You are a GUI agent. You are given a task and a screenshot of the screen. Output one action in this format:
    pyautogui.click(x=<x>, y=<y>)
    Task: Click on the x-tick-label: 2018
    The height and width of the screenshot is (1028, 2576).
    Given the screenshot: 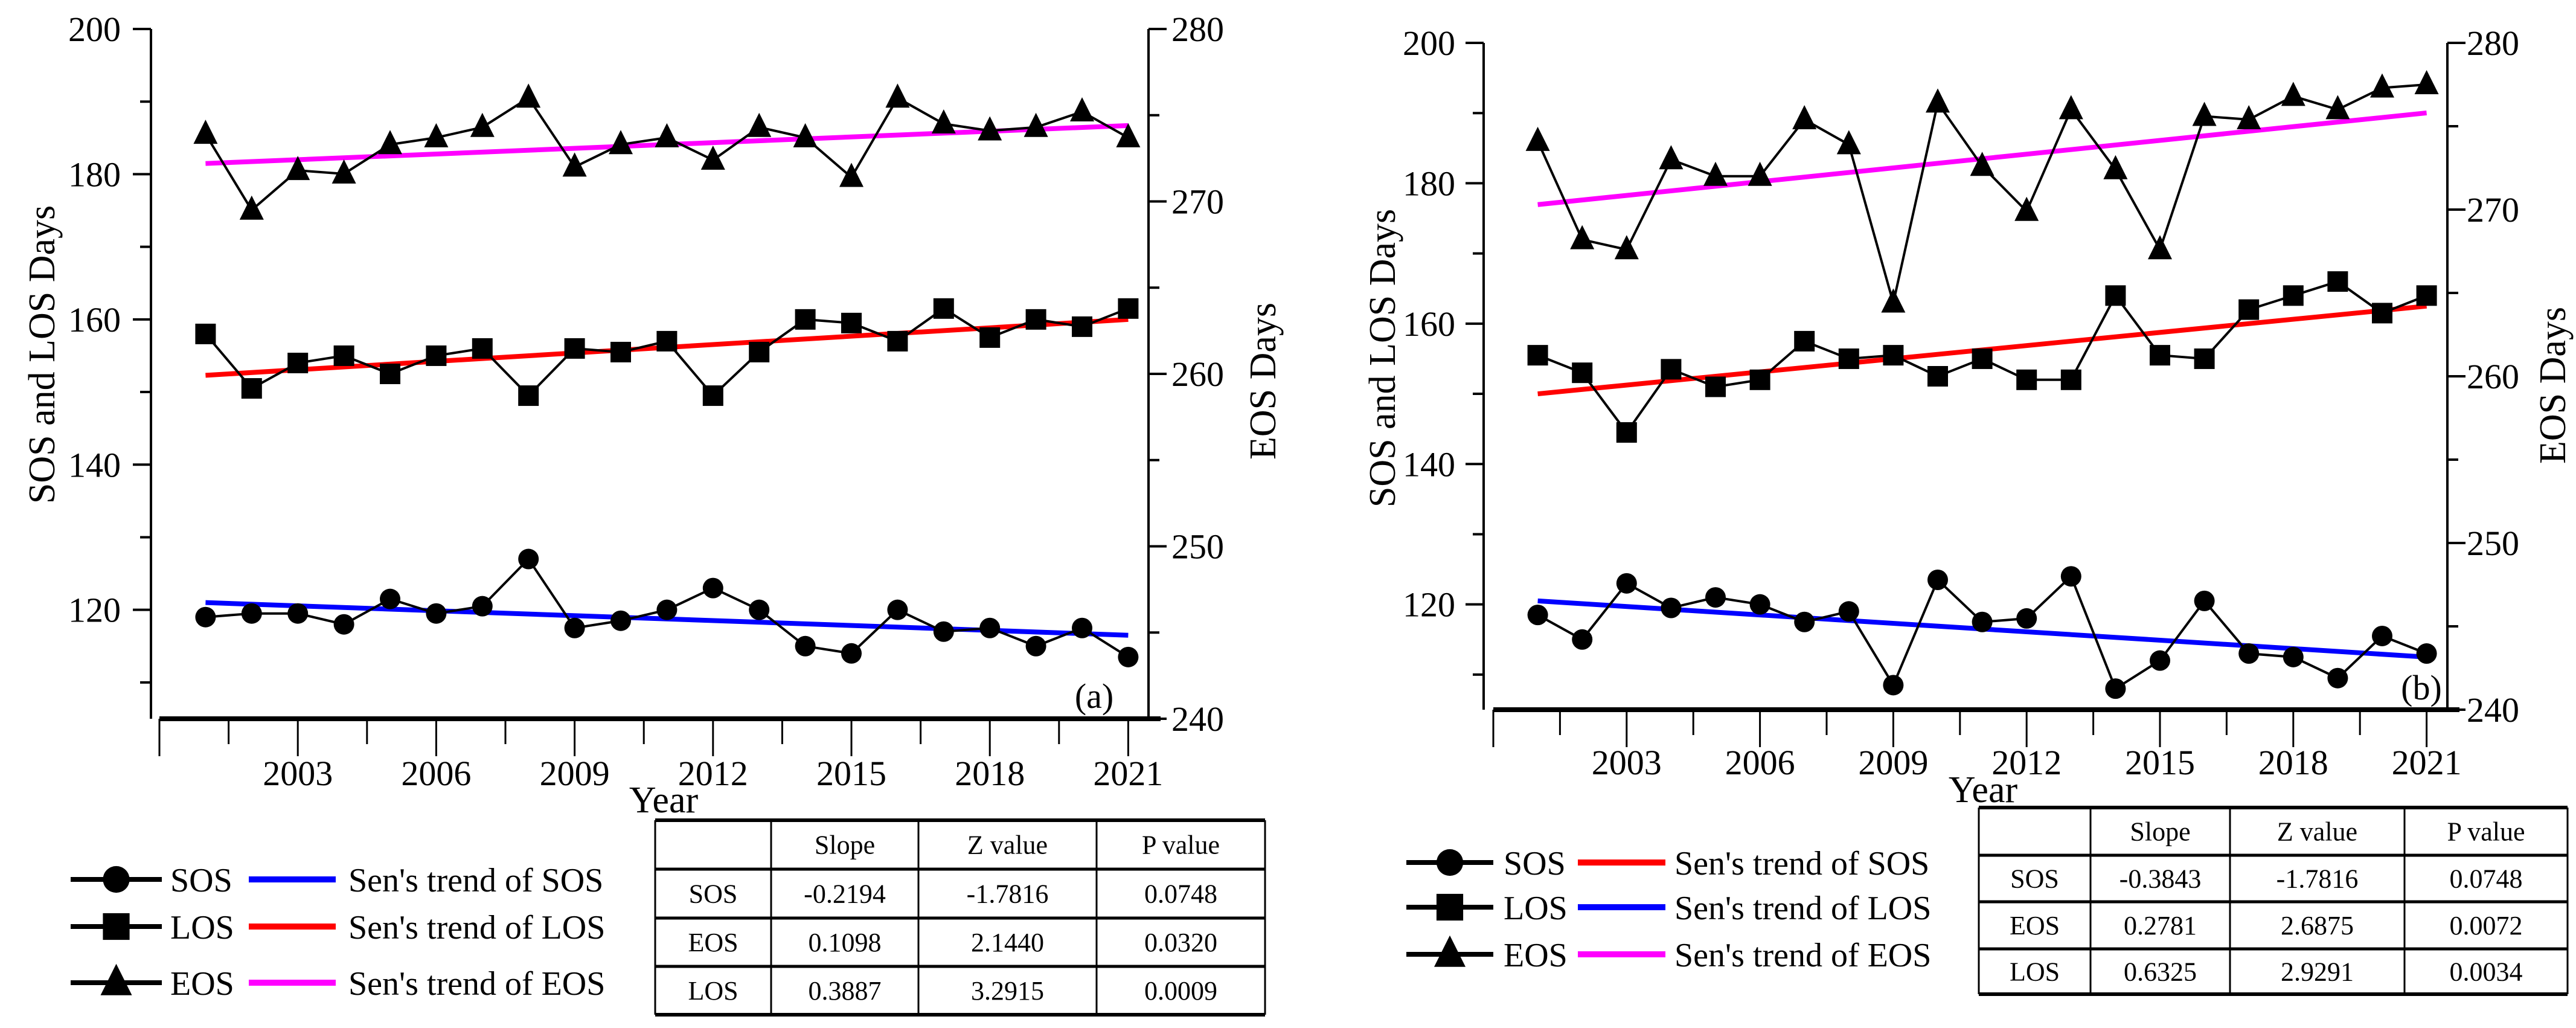 What is the action you would take?
    pyautogui.click(x=2293, y=762)
    